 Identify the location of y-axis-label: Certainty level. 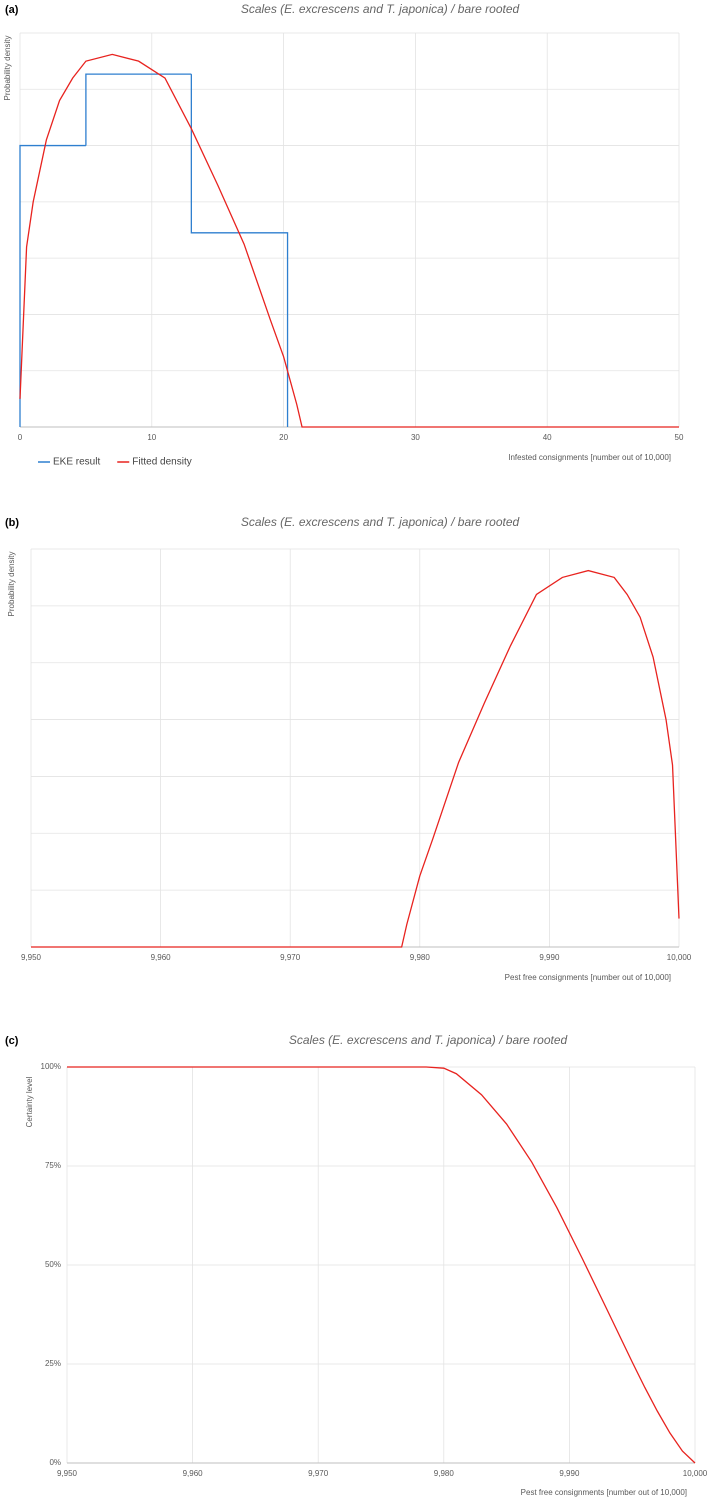
(29, 1101).